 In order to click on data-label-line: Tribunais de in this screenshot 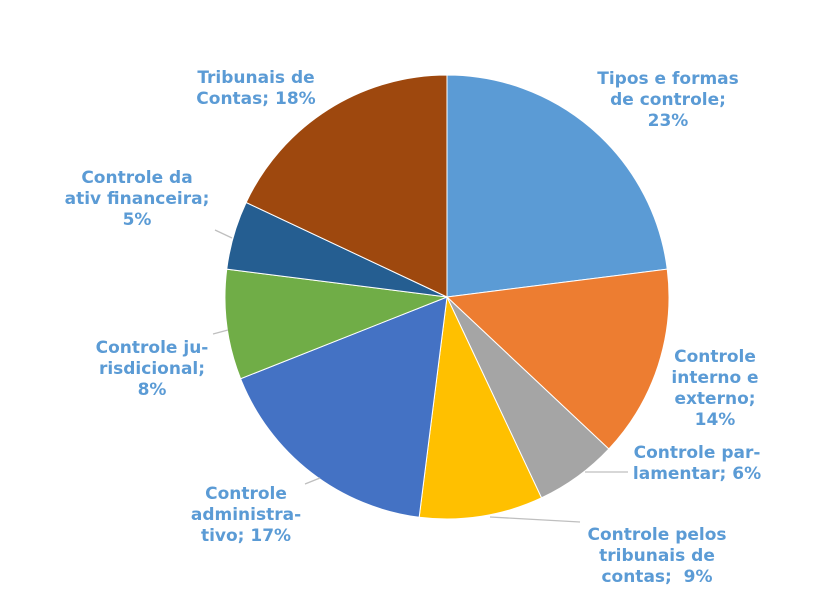, I will do `click(255, 78)`.